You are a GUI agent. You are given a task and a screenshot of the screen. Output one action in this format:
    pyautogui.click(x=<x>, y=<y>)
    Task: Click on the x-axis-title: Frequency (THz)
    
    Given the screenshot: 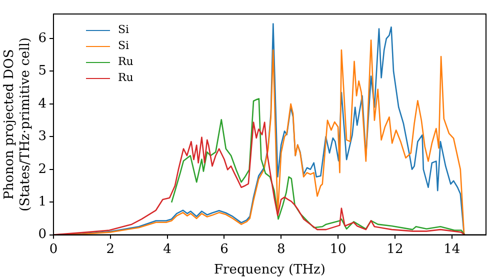 What is the action you would take?
    pyautogui.click(x=270, y=270)
    